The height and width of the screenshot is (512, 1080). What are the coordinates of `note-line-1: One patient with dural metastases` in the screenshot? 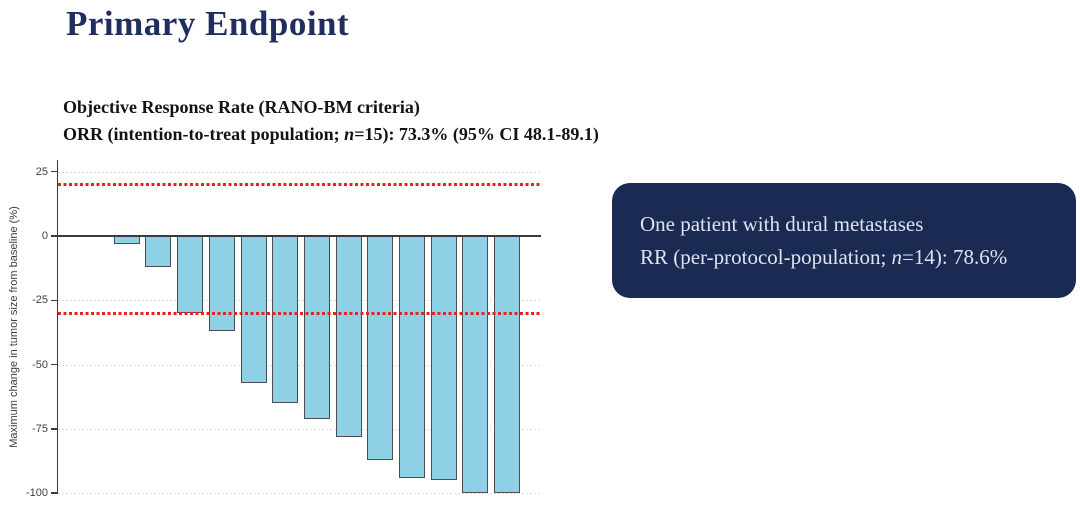 It's located at (782, 224).